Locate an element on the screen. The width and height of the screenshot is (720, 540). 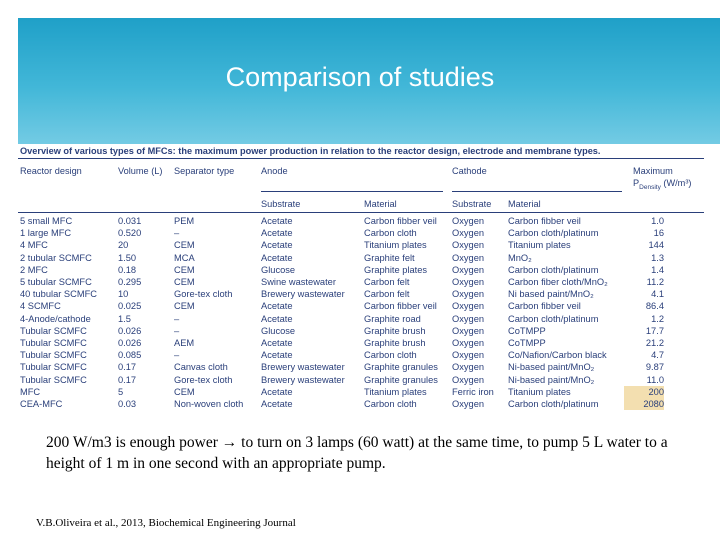
cathode-material-cell: Carbon cloth/platinum is located at coordinates (553, 233).